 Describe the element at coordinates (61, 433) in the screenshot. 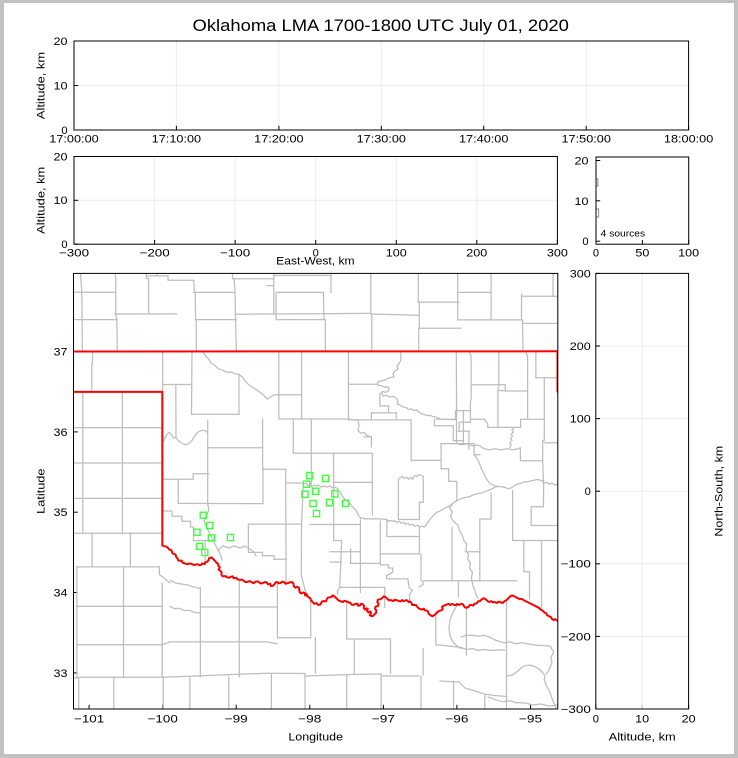

I see `svg-text: 36` at that location.